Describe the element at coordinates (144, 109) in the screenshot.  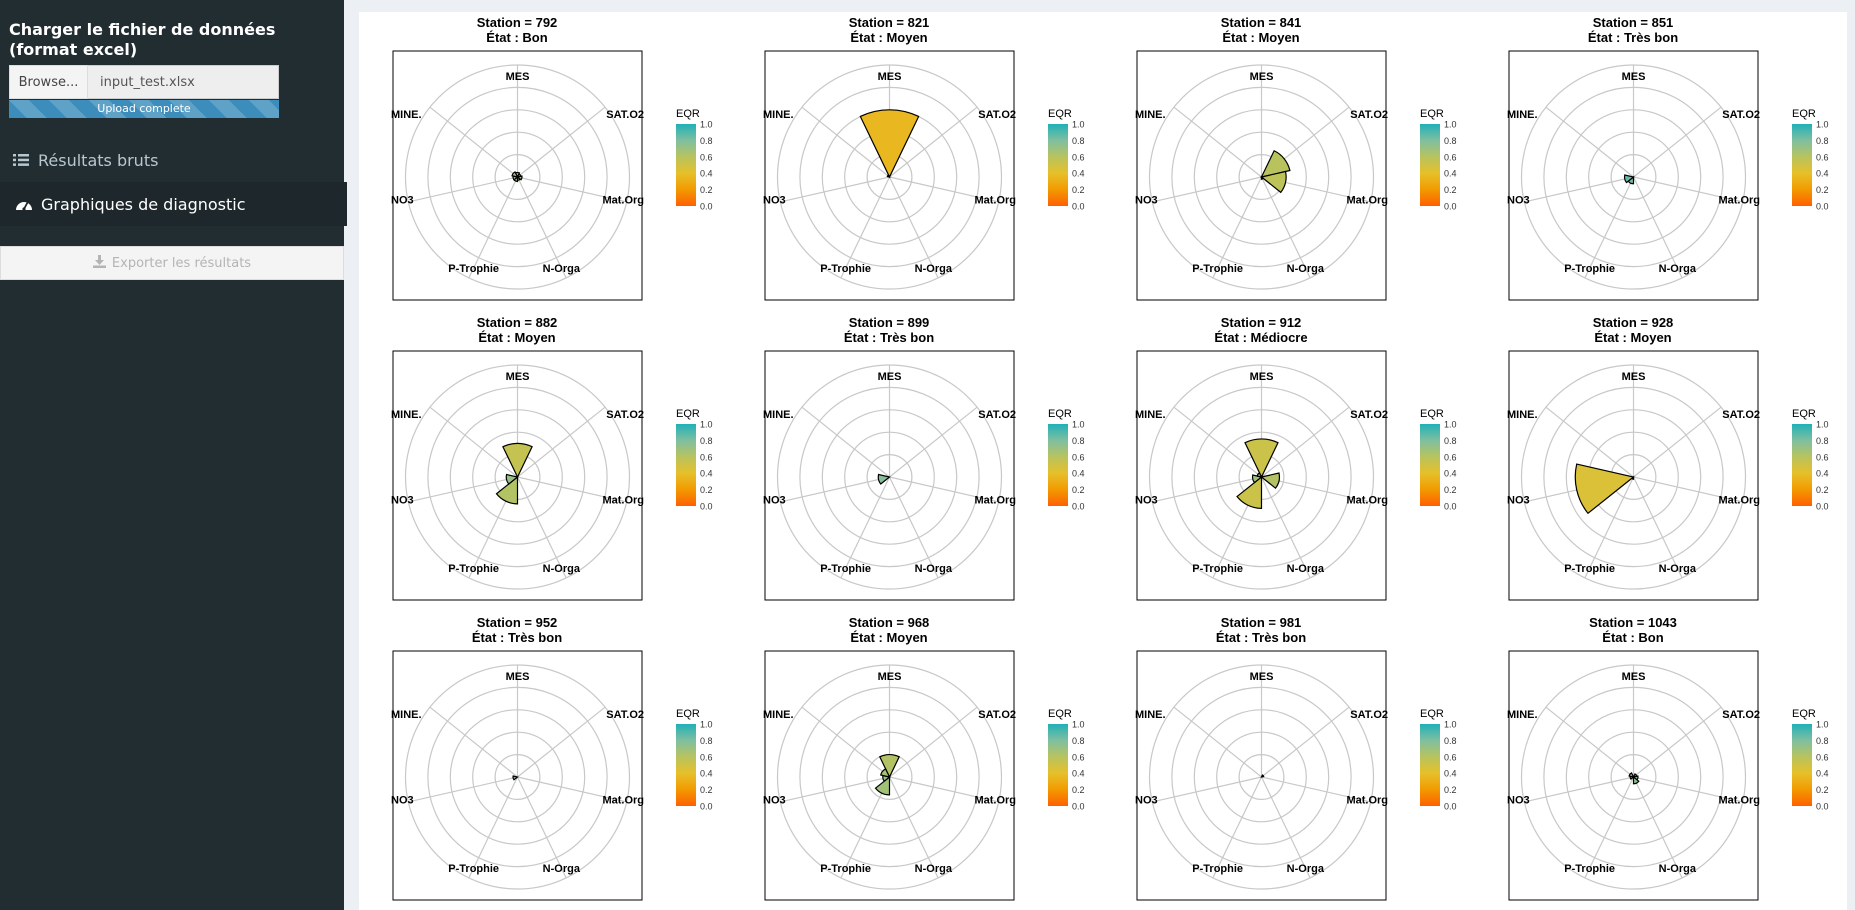
I see `upload-progress-bar: Upload complete` at that location.